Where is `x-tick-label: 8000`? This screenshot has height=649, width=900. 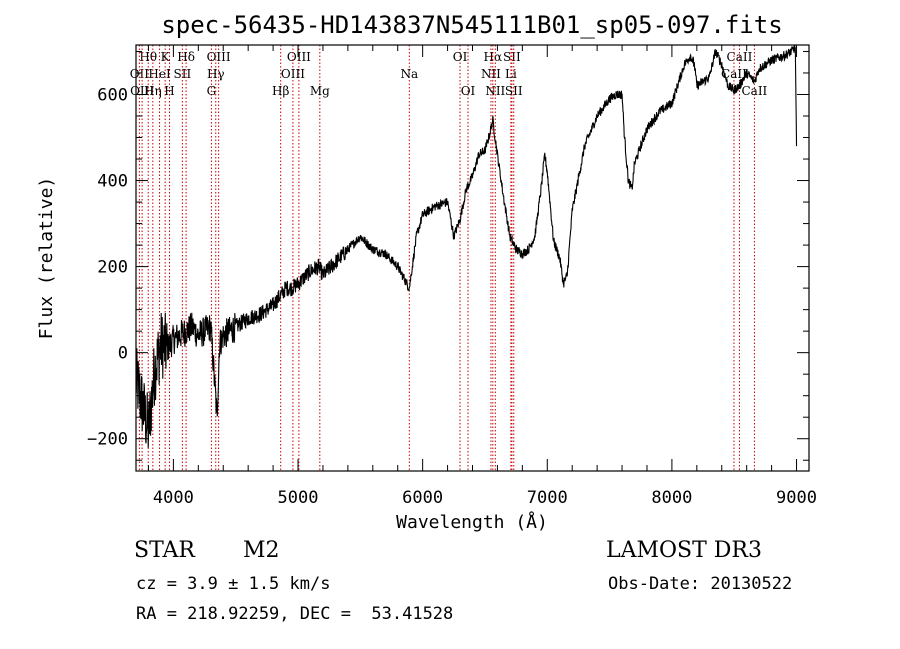 x-tick-label: 8000 is located at coordinates (671, 498).